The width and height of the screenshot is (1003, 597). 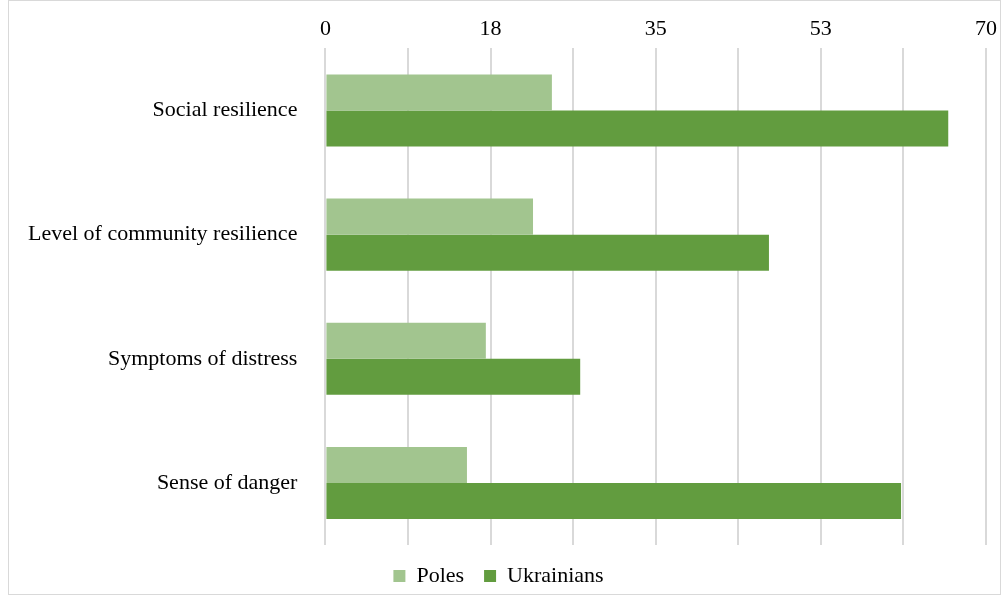 What do you see at coordinates (202, 357) in the screenshot?
I see `y-tick-label: Symptoms of distress` at bounding box center [202, 357].